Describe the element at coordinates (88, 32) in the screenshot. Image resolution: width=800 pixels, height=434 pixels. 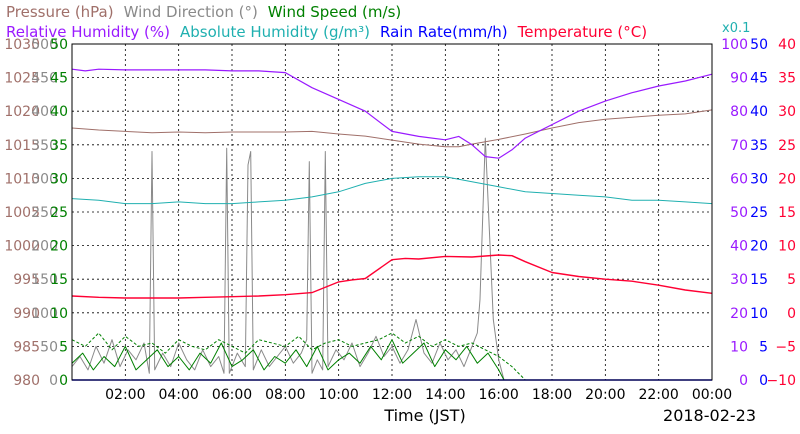
I see `legend-relative-humidity: Relative Humidity (%)` at that location.